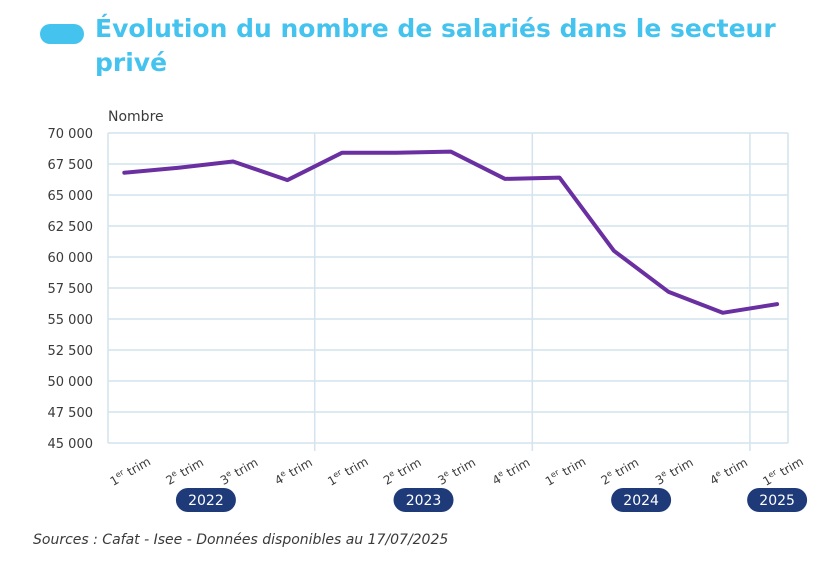 This screenshot has width=835, height=565. Describe the element at coordinates (71, 165) in the screenshot. I see `y-tick-label: 67 500` at that location.